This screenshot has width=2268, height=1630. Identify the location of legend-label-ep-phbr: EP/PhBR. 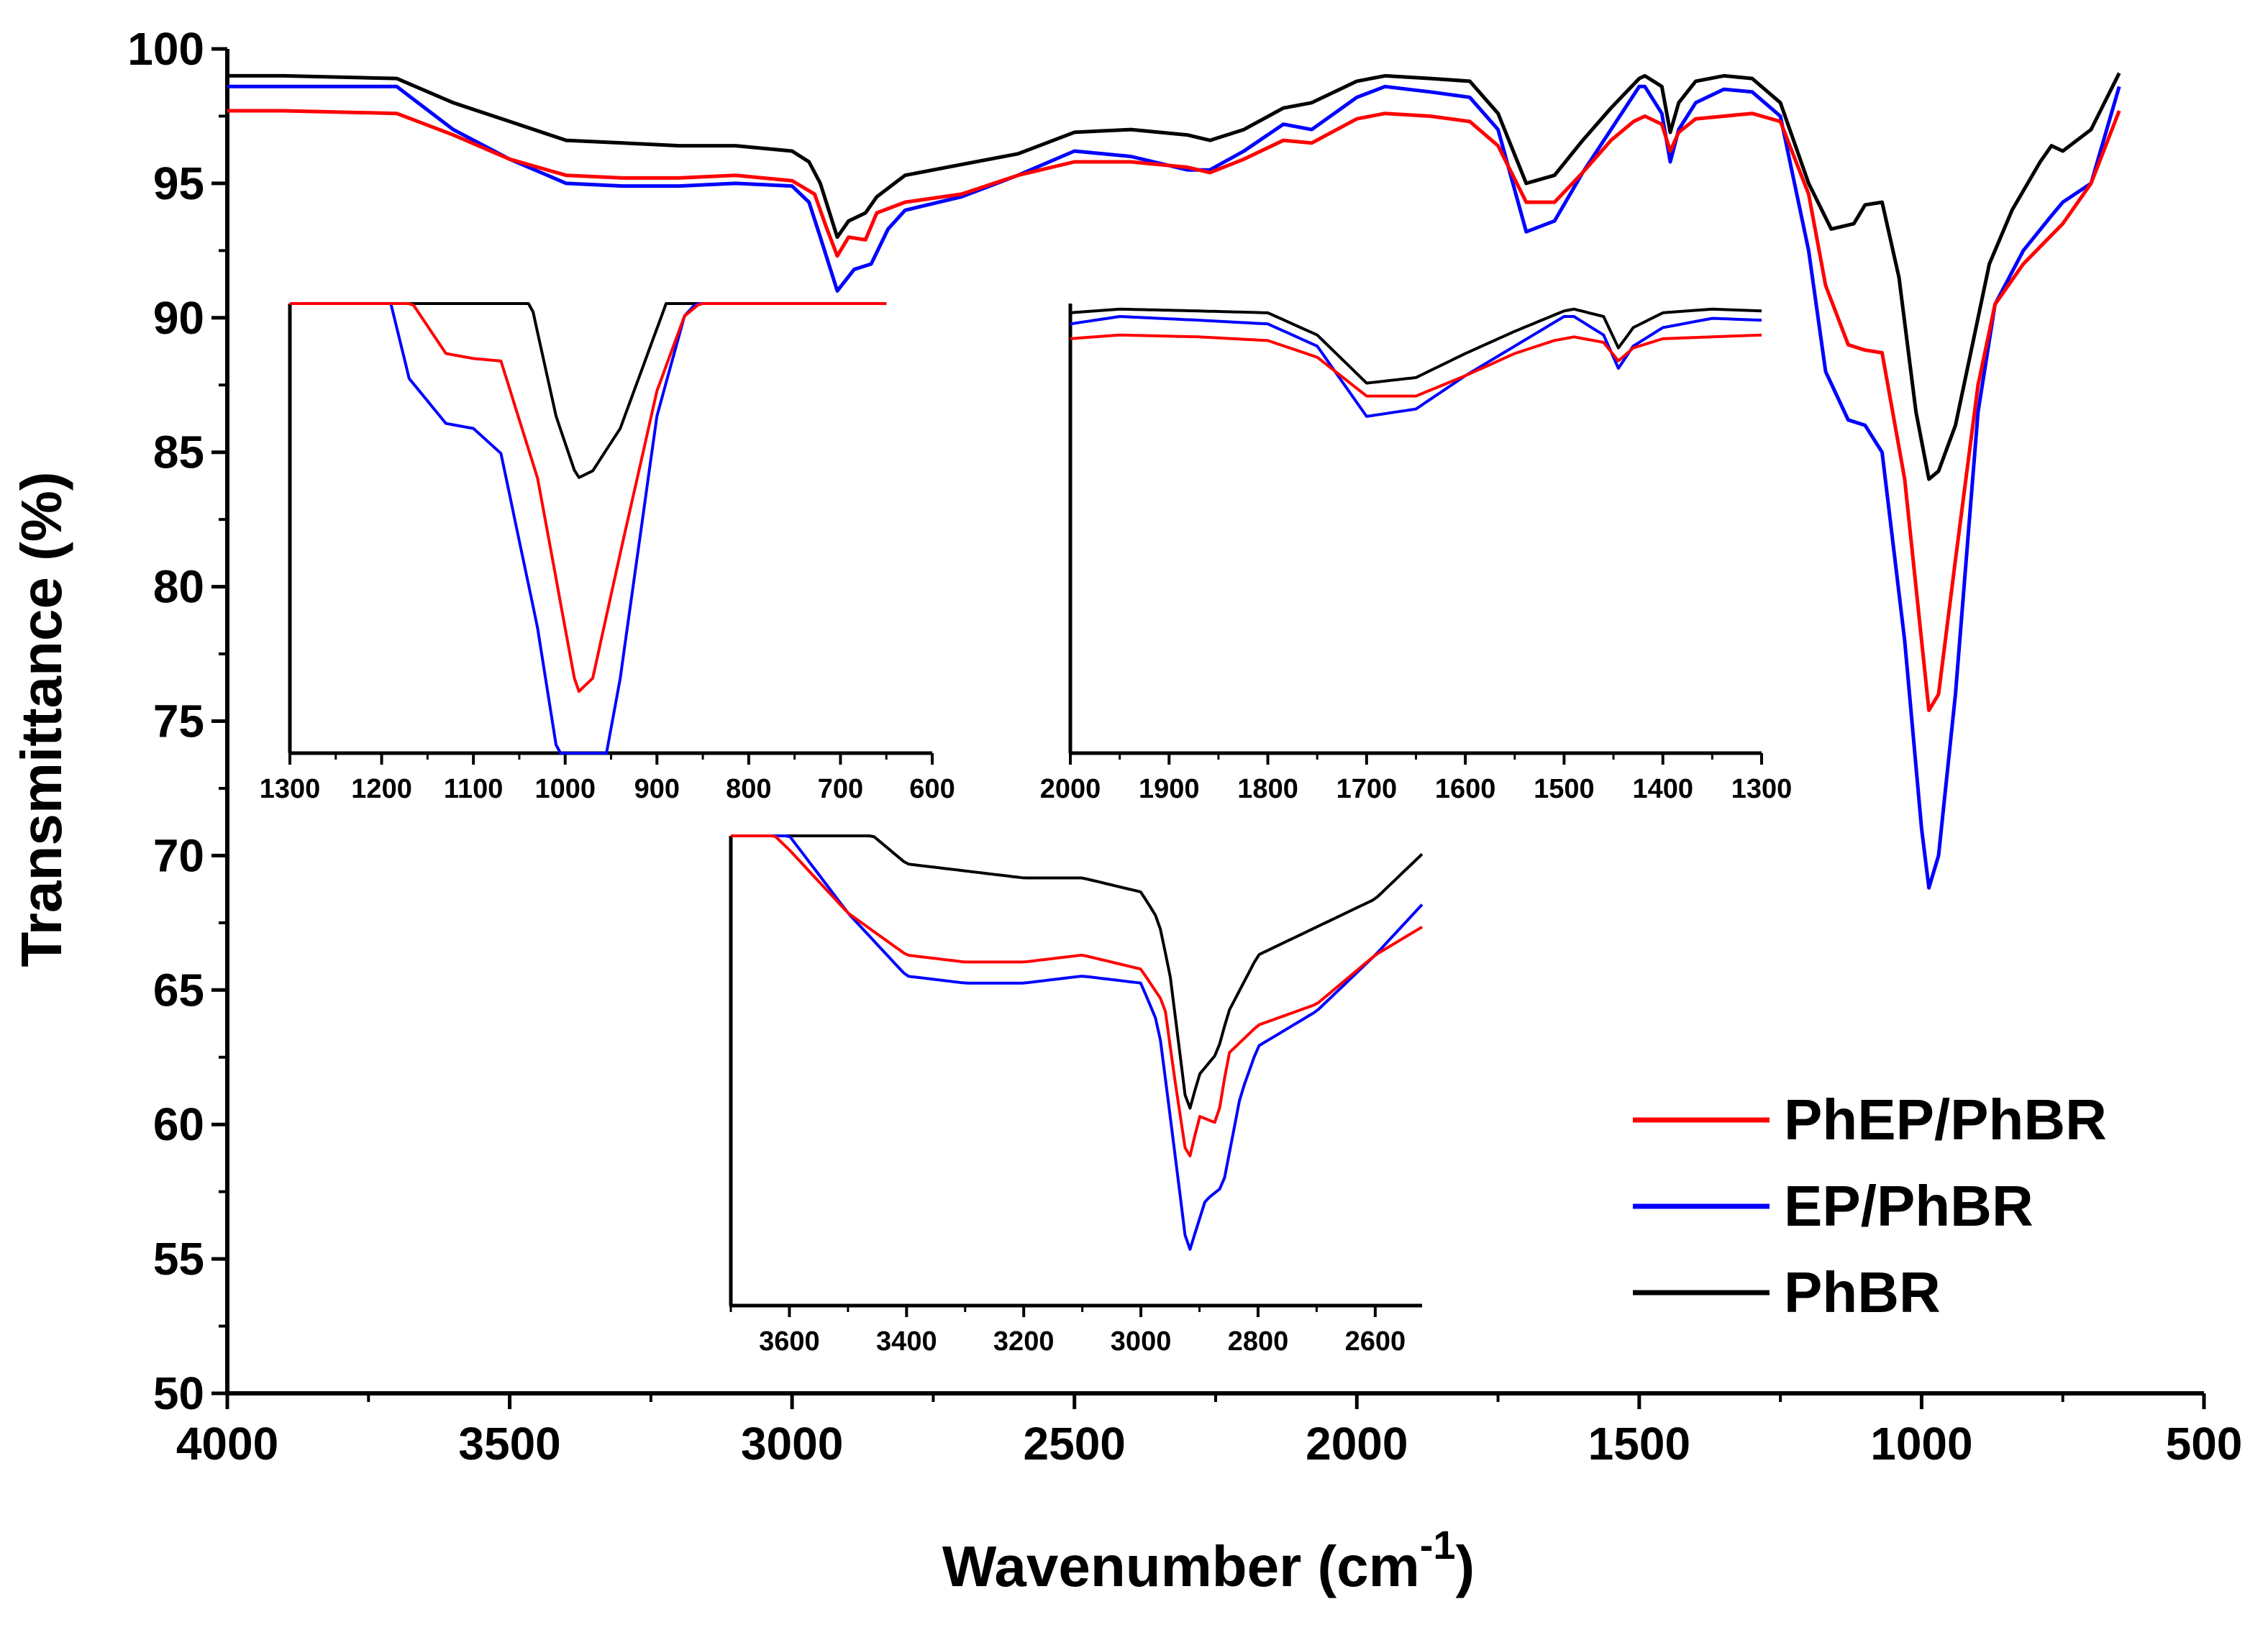
(1909, 1206).